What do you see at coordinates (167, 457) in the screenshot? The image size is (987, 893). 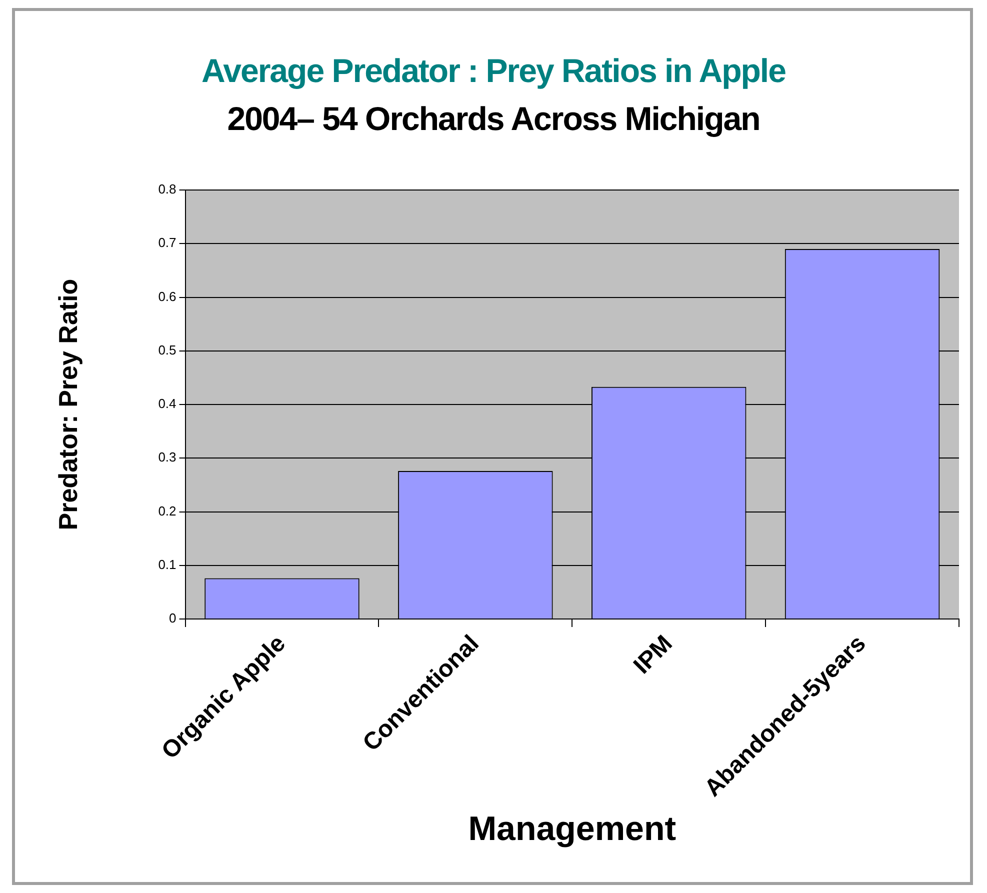 I see `y-tick-label: 0.3` at bounding box center [167, 457].